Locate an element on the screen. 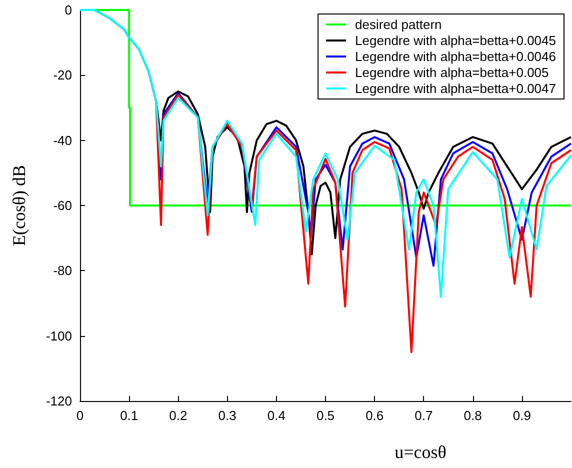 This screenshot has height=468, width=572. y-tick-label: -100 is located at coordinates (59, 336).